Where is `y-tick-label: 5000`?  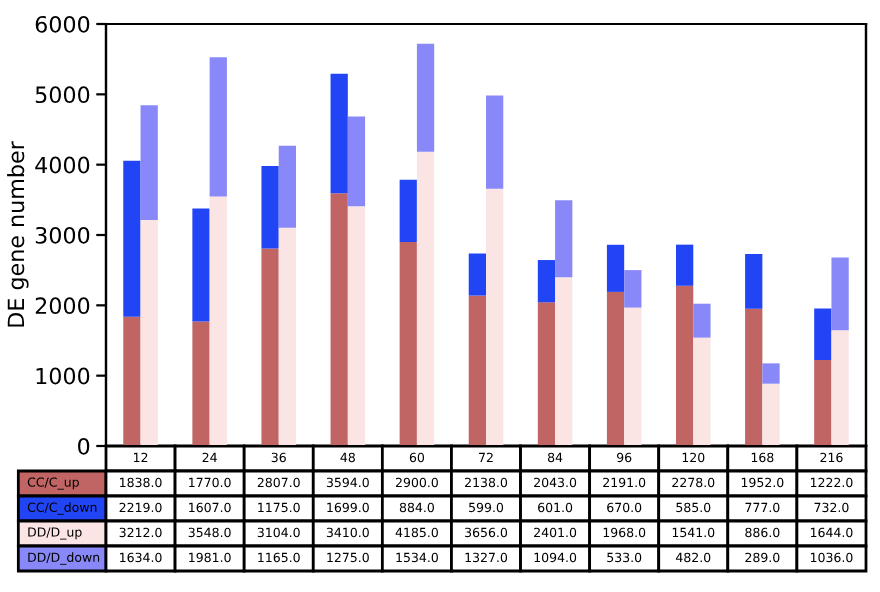
y-tick-label: 5000 is located at coordinates (62, 95).